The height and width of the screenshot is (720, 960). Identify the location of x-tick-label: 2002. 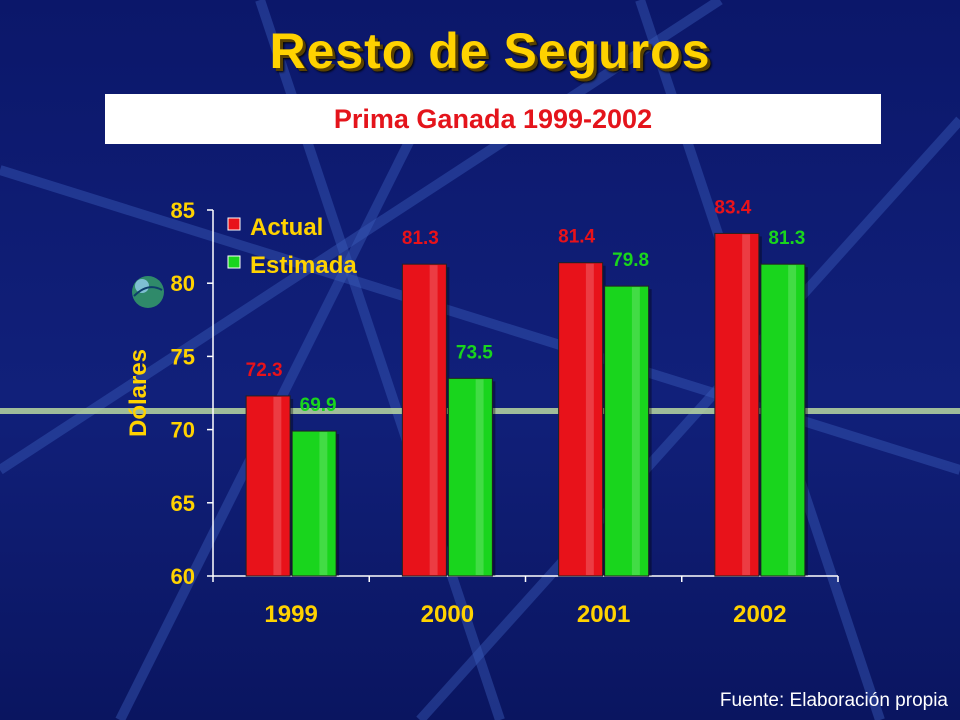
(759, 614).